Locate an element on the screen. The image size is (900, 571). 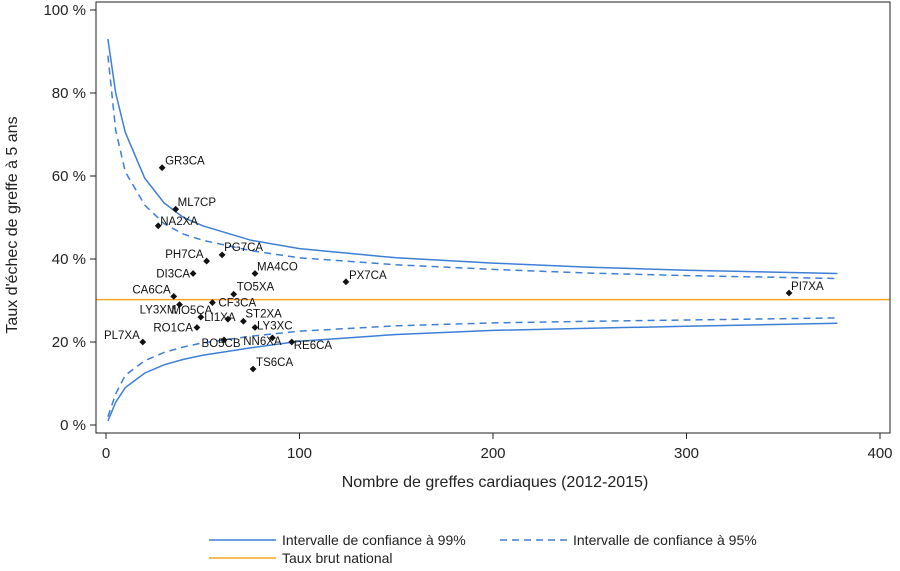
point-label-ph7ca: PH7CA is located at coordinates (184, 255).